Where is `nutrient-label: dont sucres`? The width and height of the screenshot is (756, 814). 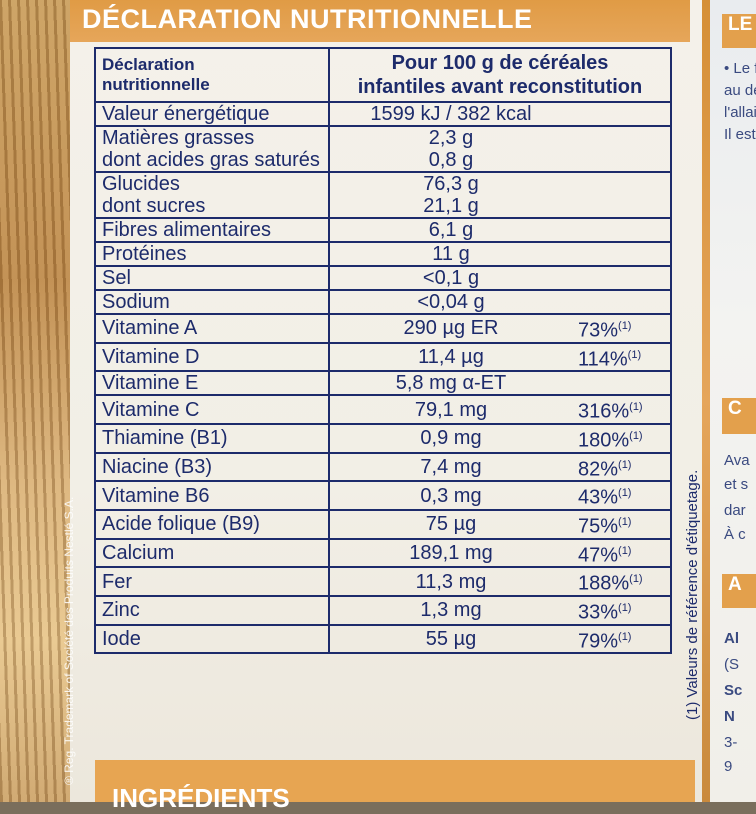 nutrient-label: dont sucres is located at coordinates (154, 206).